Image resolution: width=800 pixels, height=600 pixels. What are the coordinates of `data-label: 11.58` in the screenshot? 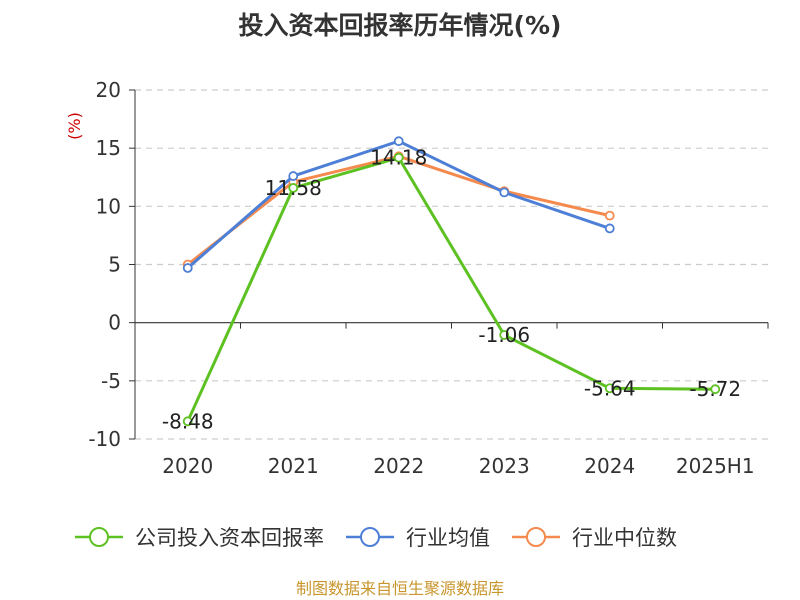 It's located at (293, 188).